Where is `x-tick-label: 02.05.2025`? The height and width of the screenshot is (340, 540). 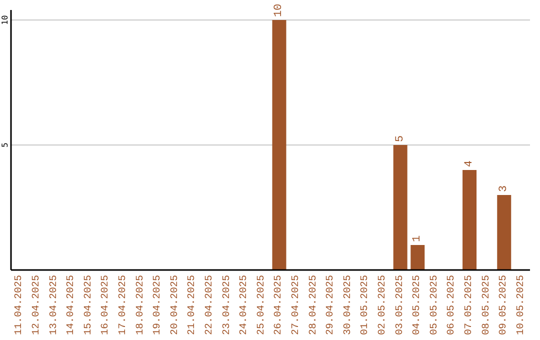 x-tick-label: 02.05.2025 is located at coordinates (382, 305).